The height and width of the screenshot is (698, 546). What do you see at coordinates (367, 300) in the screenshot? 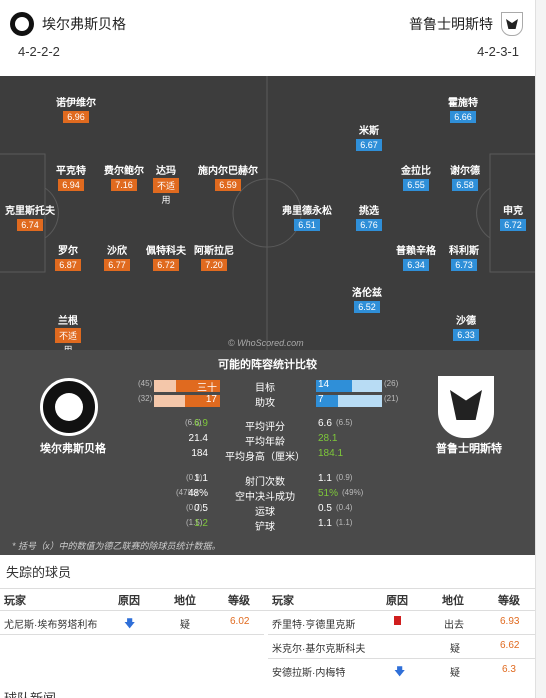
I see `away-player-10: 洛伦兹 6.52` at bounding box center [367, 300].